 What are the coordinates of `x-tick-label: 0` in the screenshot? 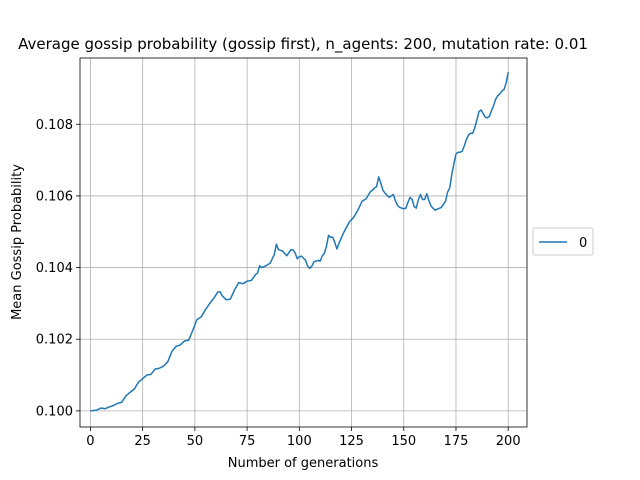 It's located at (90, 441).